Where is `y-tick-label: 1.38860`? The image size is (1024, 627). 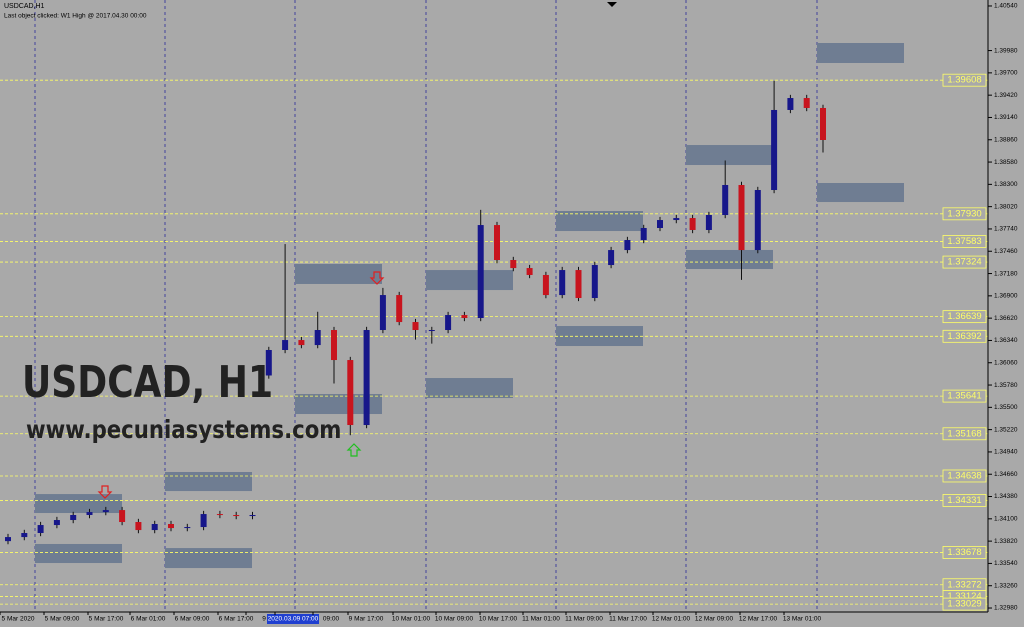
y-tick-label: 1.38860 is located at coordinates (1006, 139).